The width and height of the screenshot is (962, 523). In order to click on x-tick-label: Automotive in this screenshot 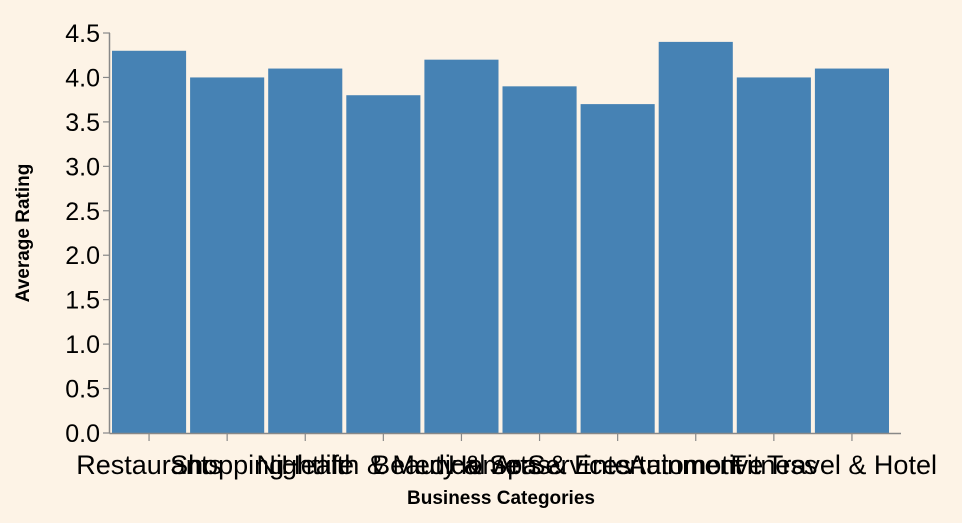, I will do `click(695, 465)`.